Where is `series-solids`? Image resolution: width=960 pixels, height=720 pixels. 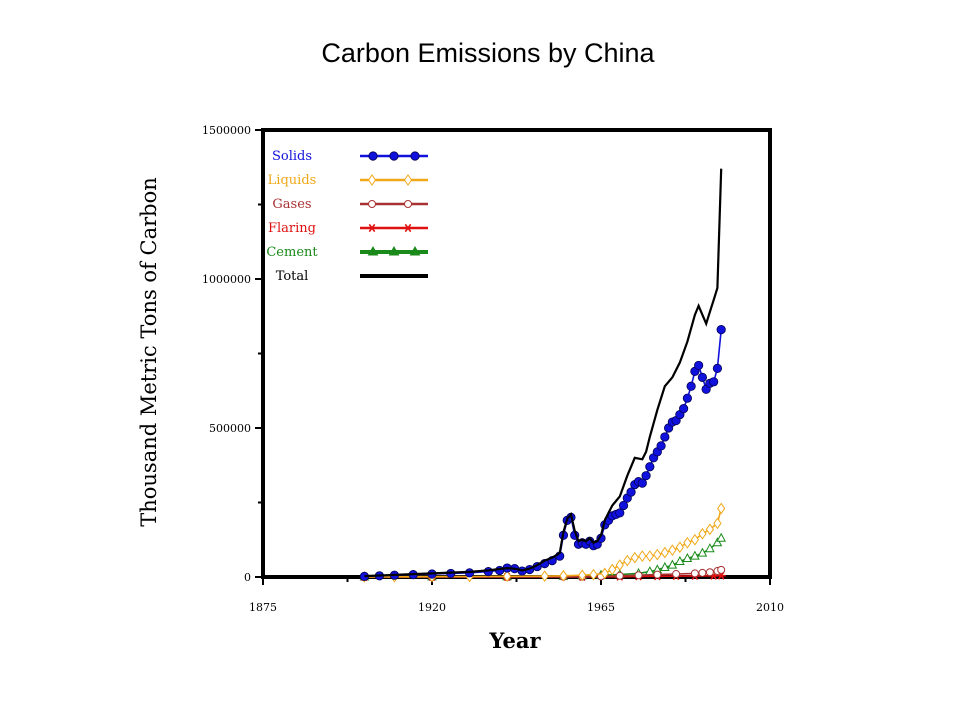 series-solids is located at coordinates (542, 453).